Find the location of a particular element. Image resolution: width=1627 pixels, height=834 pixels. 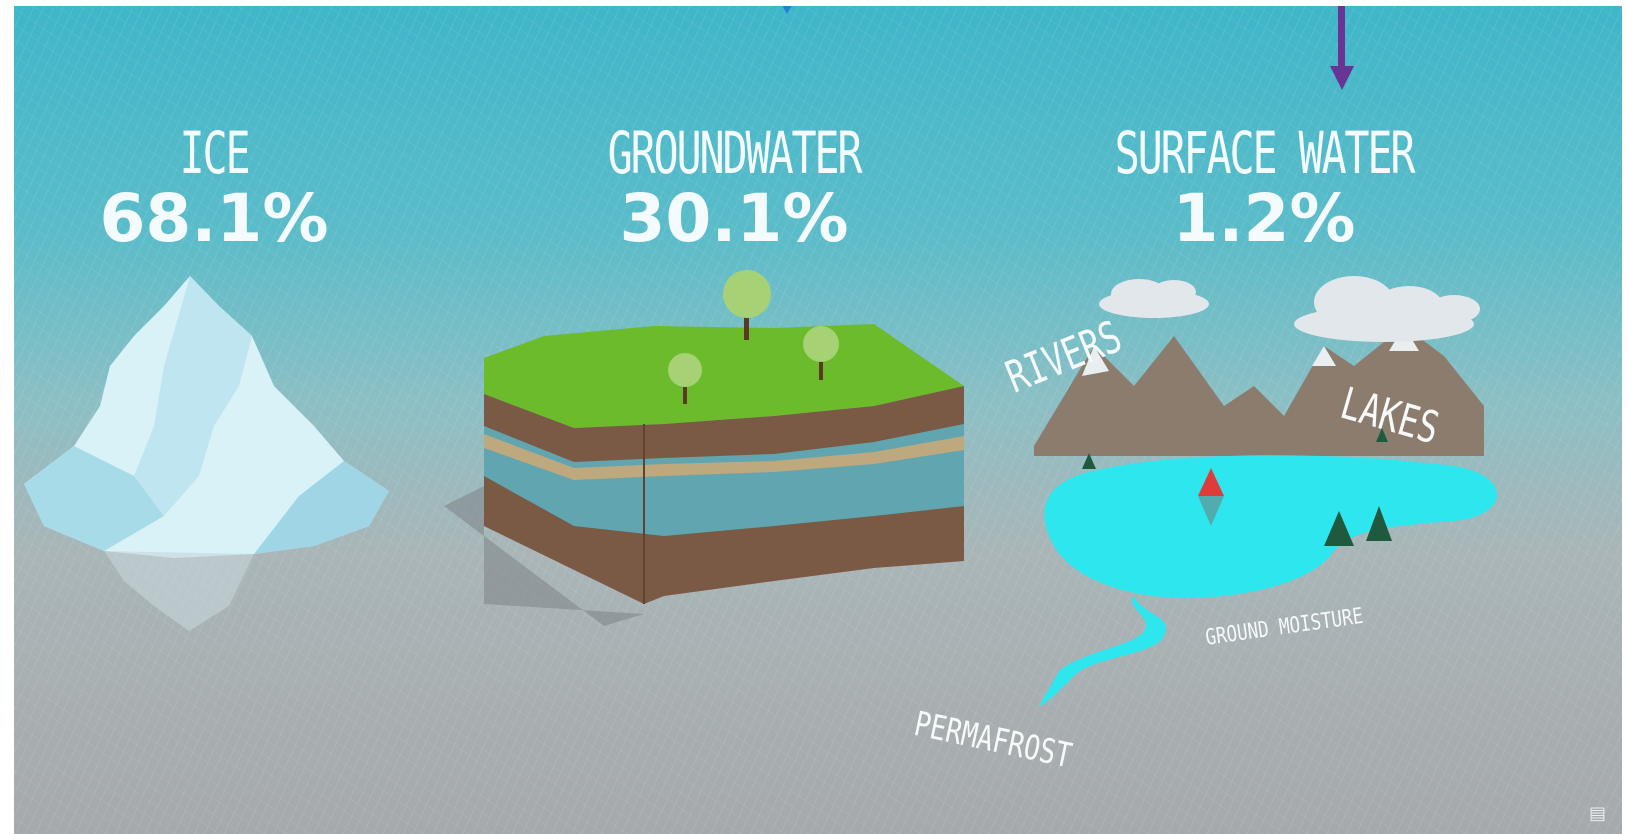

lake-icon is located at coordinates (1268, 580).